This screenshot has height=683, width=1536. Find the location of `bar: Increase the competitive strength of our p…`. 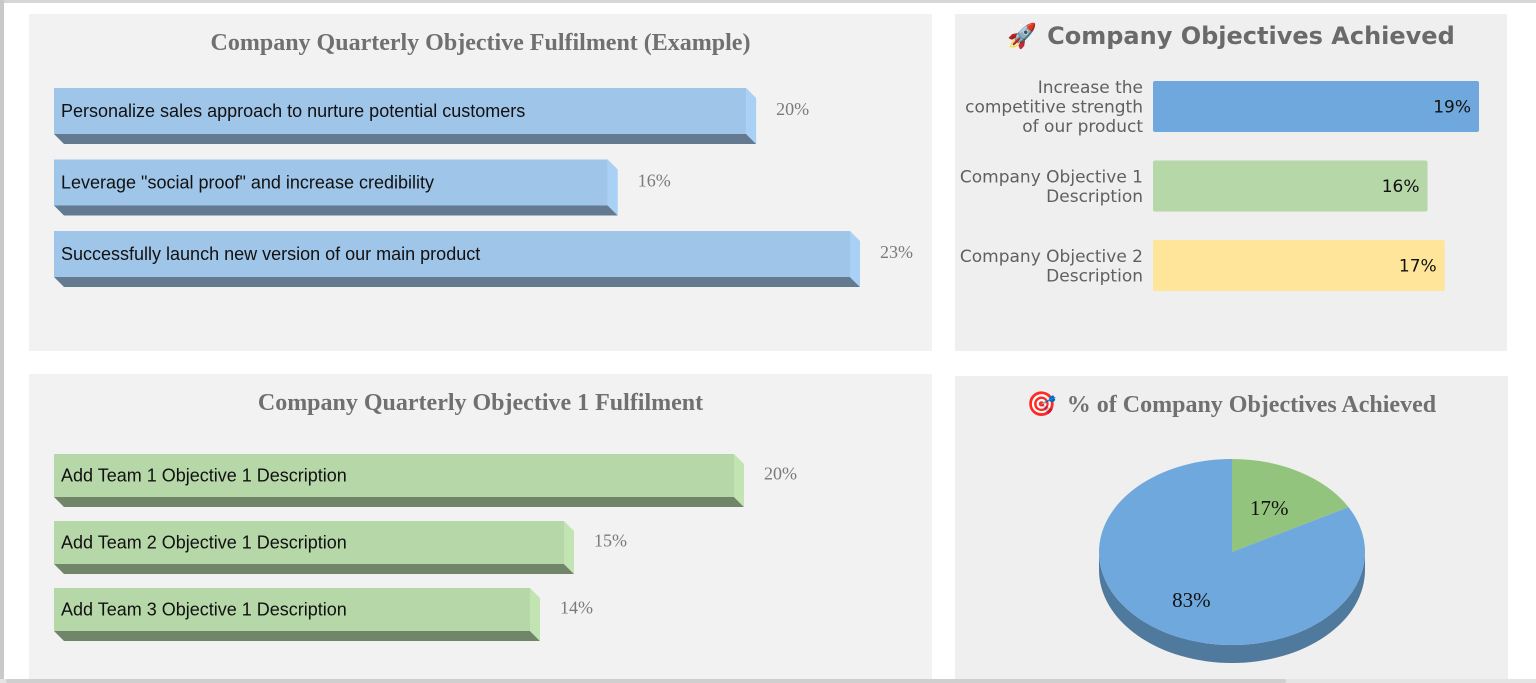

bar: Increase the competitive strength of our p… is located at coordinates (1222, 107).